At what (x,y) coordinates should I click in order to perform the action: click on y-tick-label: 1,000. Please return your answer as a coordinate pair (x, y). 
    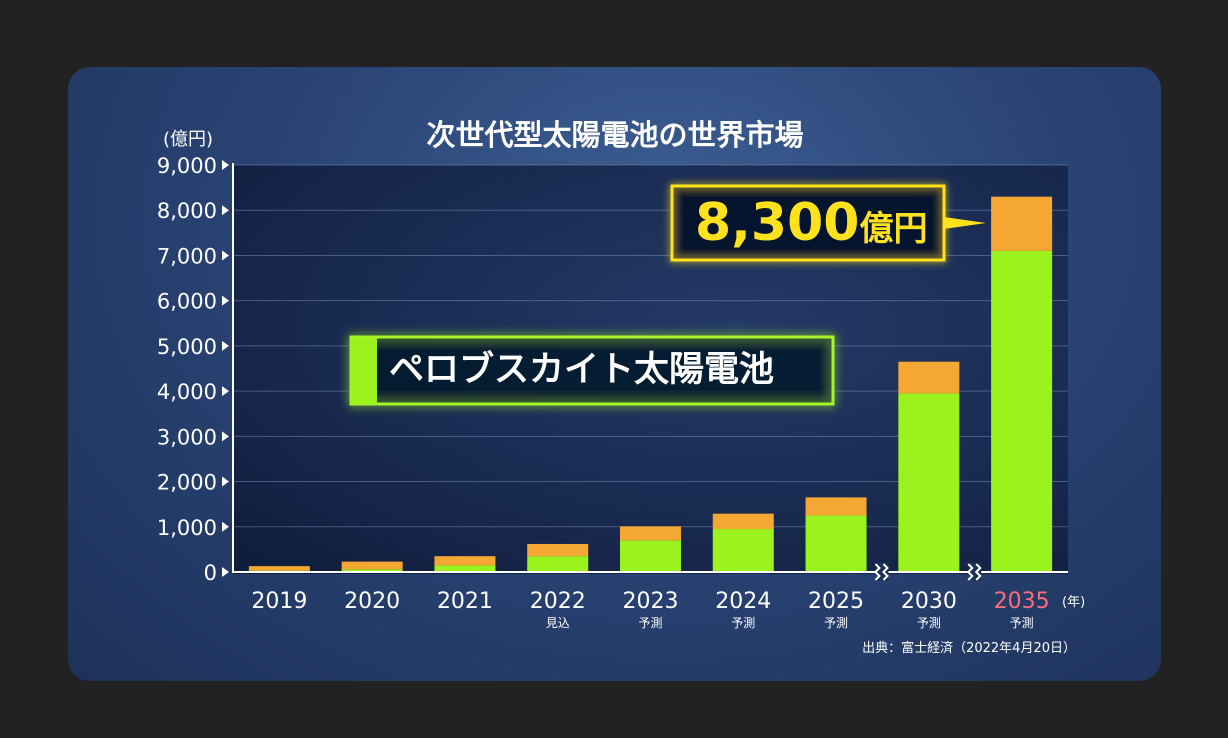
    Looking at the image, I should click on (187, 528).